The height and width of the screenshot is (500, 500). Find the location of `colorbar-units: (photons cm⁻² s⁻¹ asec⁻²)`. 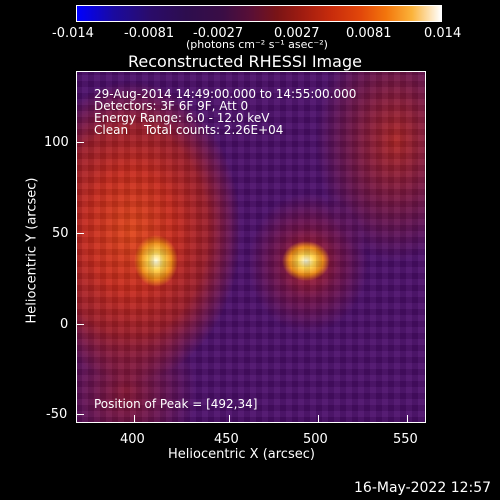

colorbar-units: (photons cm⁻² s⁻¹ asec⁻²) is located at coordinates (257, 44).